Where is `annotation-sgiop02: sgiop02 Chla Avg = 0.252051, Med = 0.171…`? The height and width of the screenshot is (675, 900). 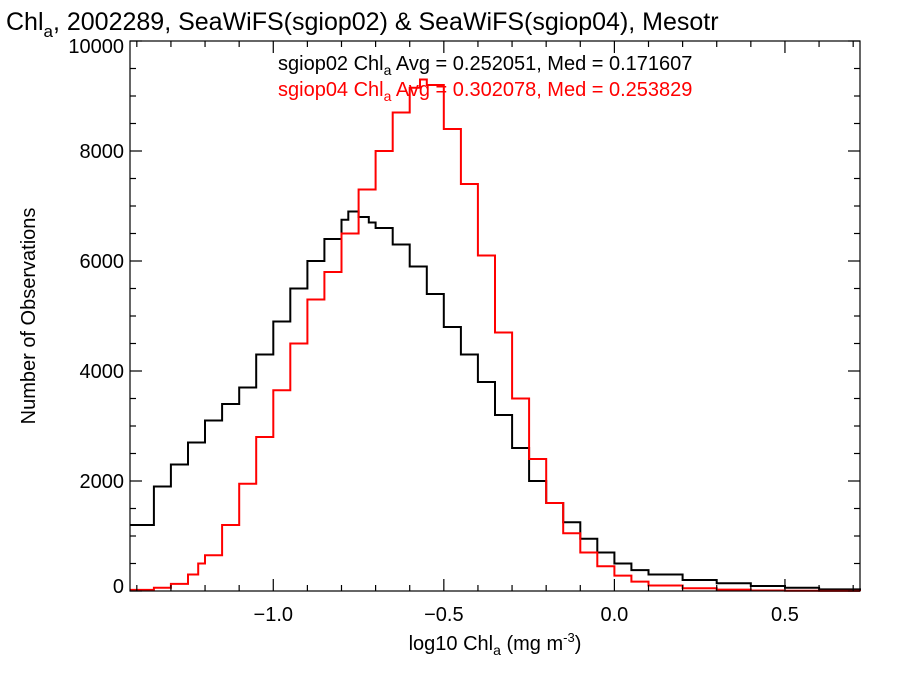 annotation-sgiop02: sgiop02 Chla Avg = 0.252051, Med = 0.171… is located at coordinates (485, 65).